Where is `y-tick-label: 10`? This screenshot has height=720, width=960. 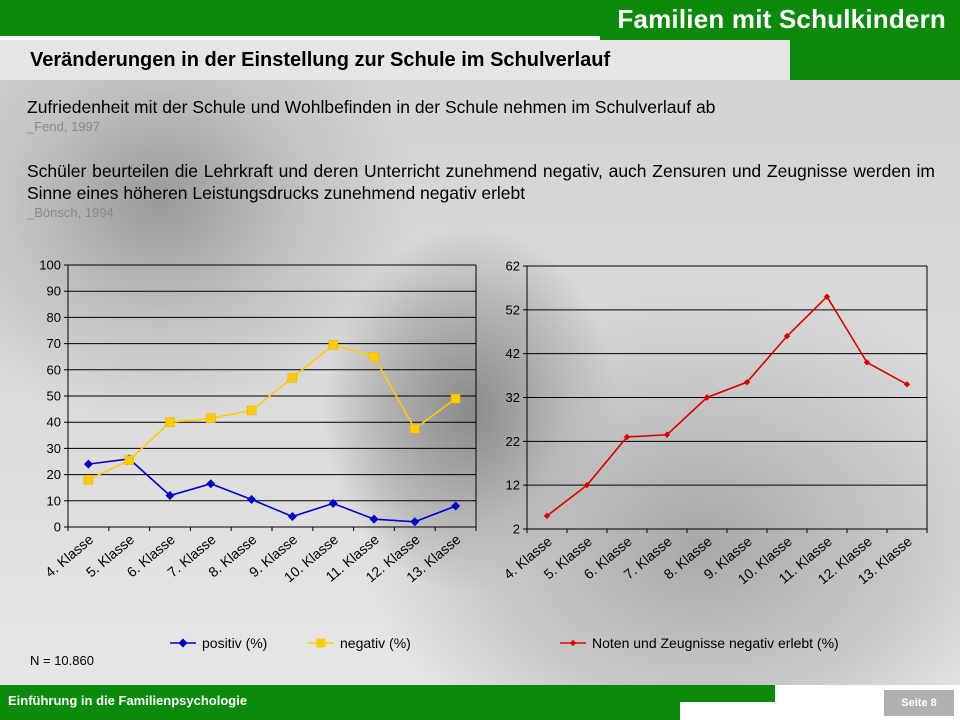 y-tick-label: 10 is located at coordinates (54, 500).